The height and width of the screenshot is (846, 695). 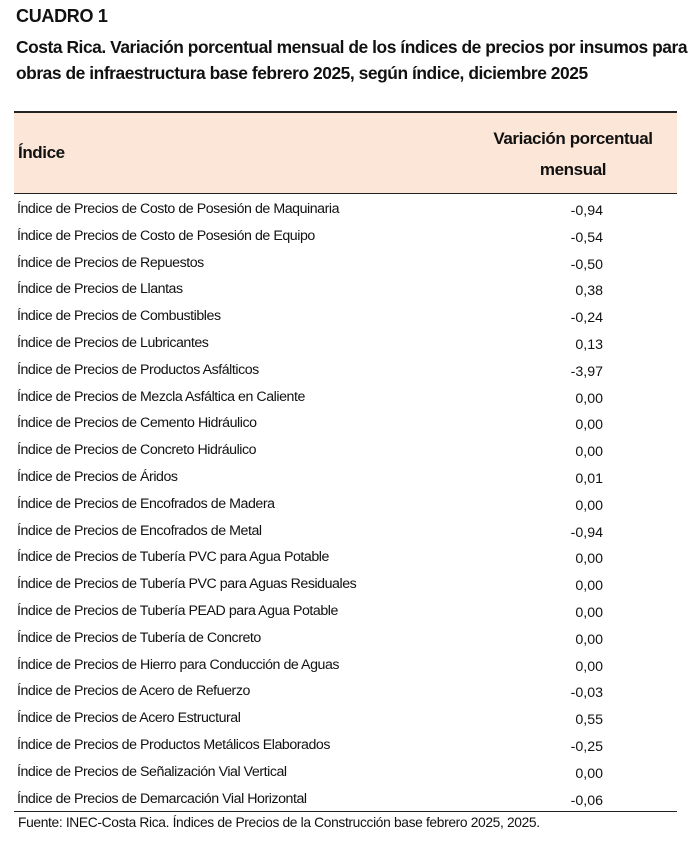 What do you see at coordinates (345, 317) in the screenshot?
I see `table-row: Índice de Precios de Combustibles -0,24` at bounding box center [345, 317].